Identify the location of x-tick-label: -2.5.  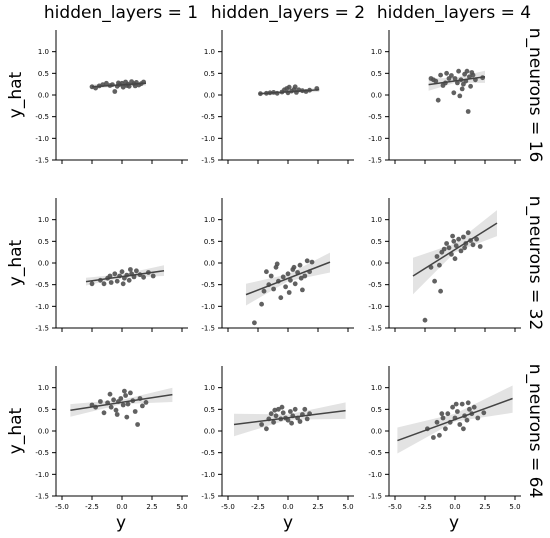
(92, 507).